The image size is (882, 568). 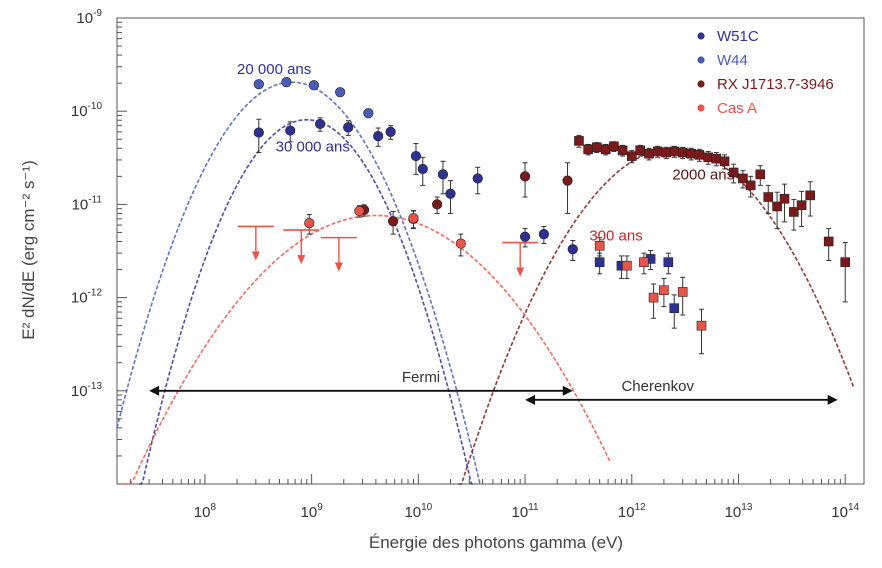 What do you see at coordinates (737, 108) in the screenshot?
I see `legend-entry: Cas A` at bounding box center [737, 108].